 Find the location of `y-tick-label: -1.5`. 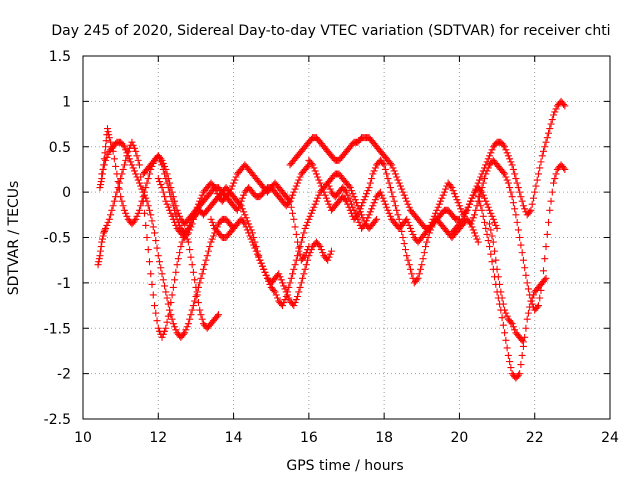

y-tick-label: -1.5 is located at coordinates (57, 329).